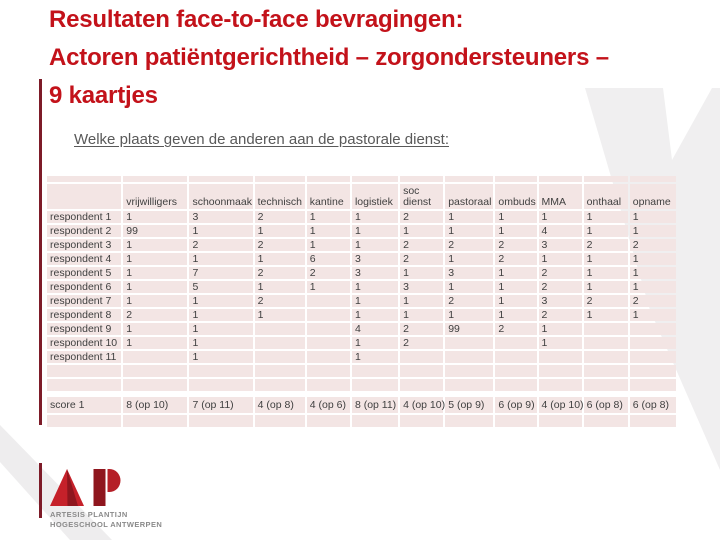 The width and height of the screenshot is (720, 540). What do you see at coordinates (328, 405) in the screenshot?
I see `score-cell: 4 (op 6)` at bounding box center [328, 405].